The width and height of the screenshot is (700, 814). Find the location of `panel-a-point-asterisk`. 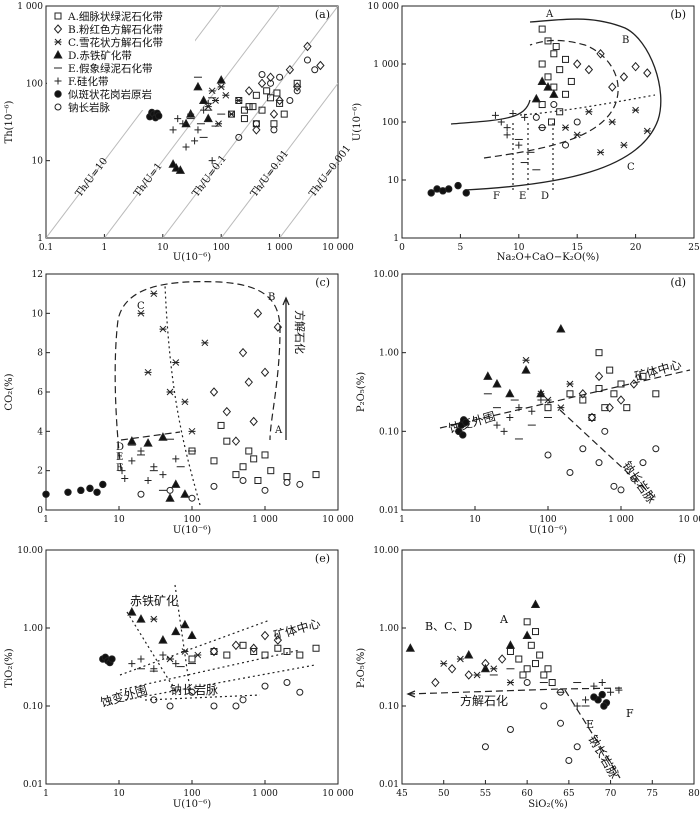

panel-a-point-asterisk is located at coordinates (221, 87).